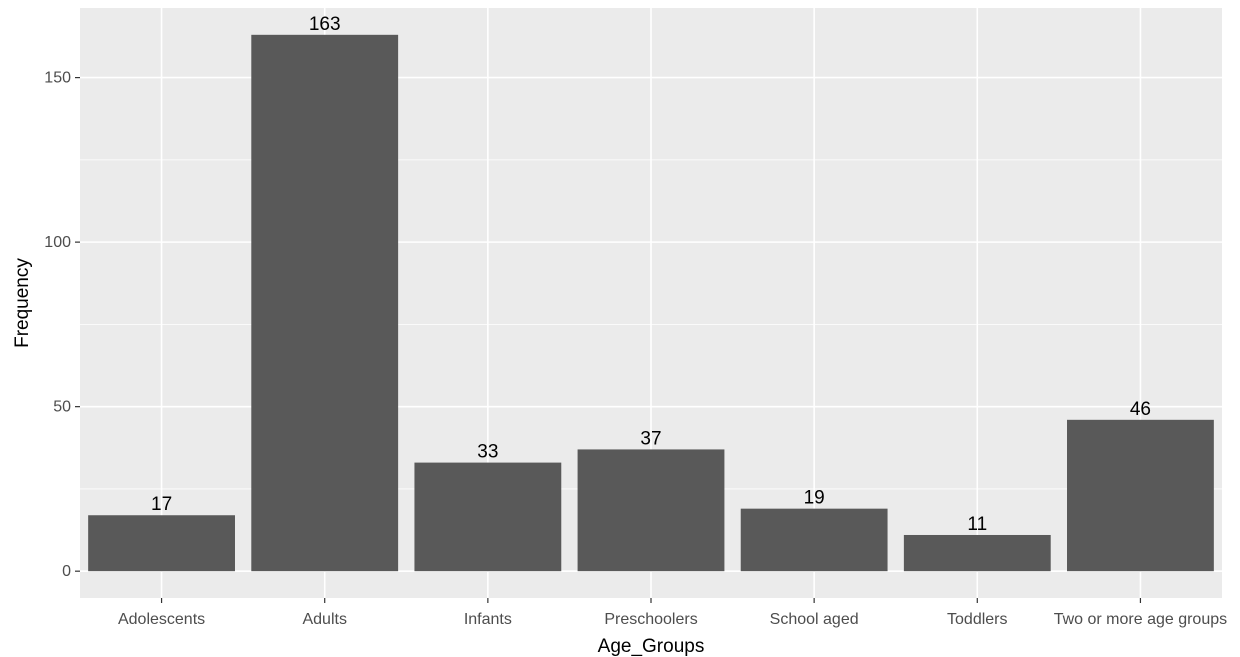 The width and height of the screenshot is (1240, 657). What do you see at coordinates (62, 325) in the screenshot?
I see `y-axis: 0 50 100 150` at bounding box center [62, 325].